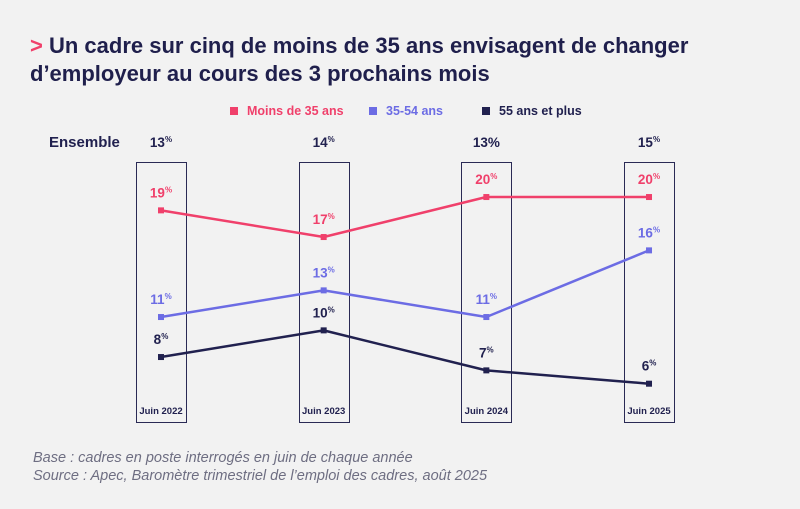  I want to click on legend-item-35-54-ans: 35-54 ans, so click(406, 111).